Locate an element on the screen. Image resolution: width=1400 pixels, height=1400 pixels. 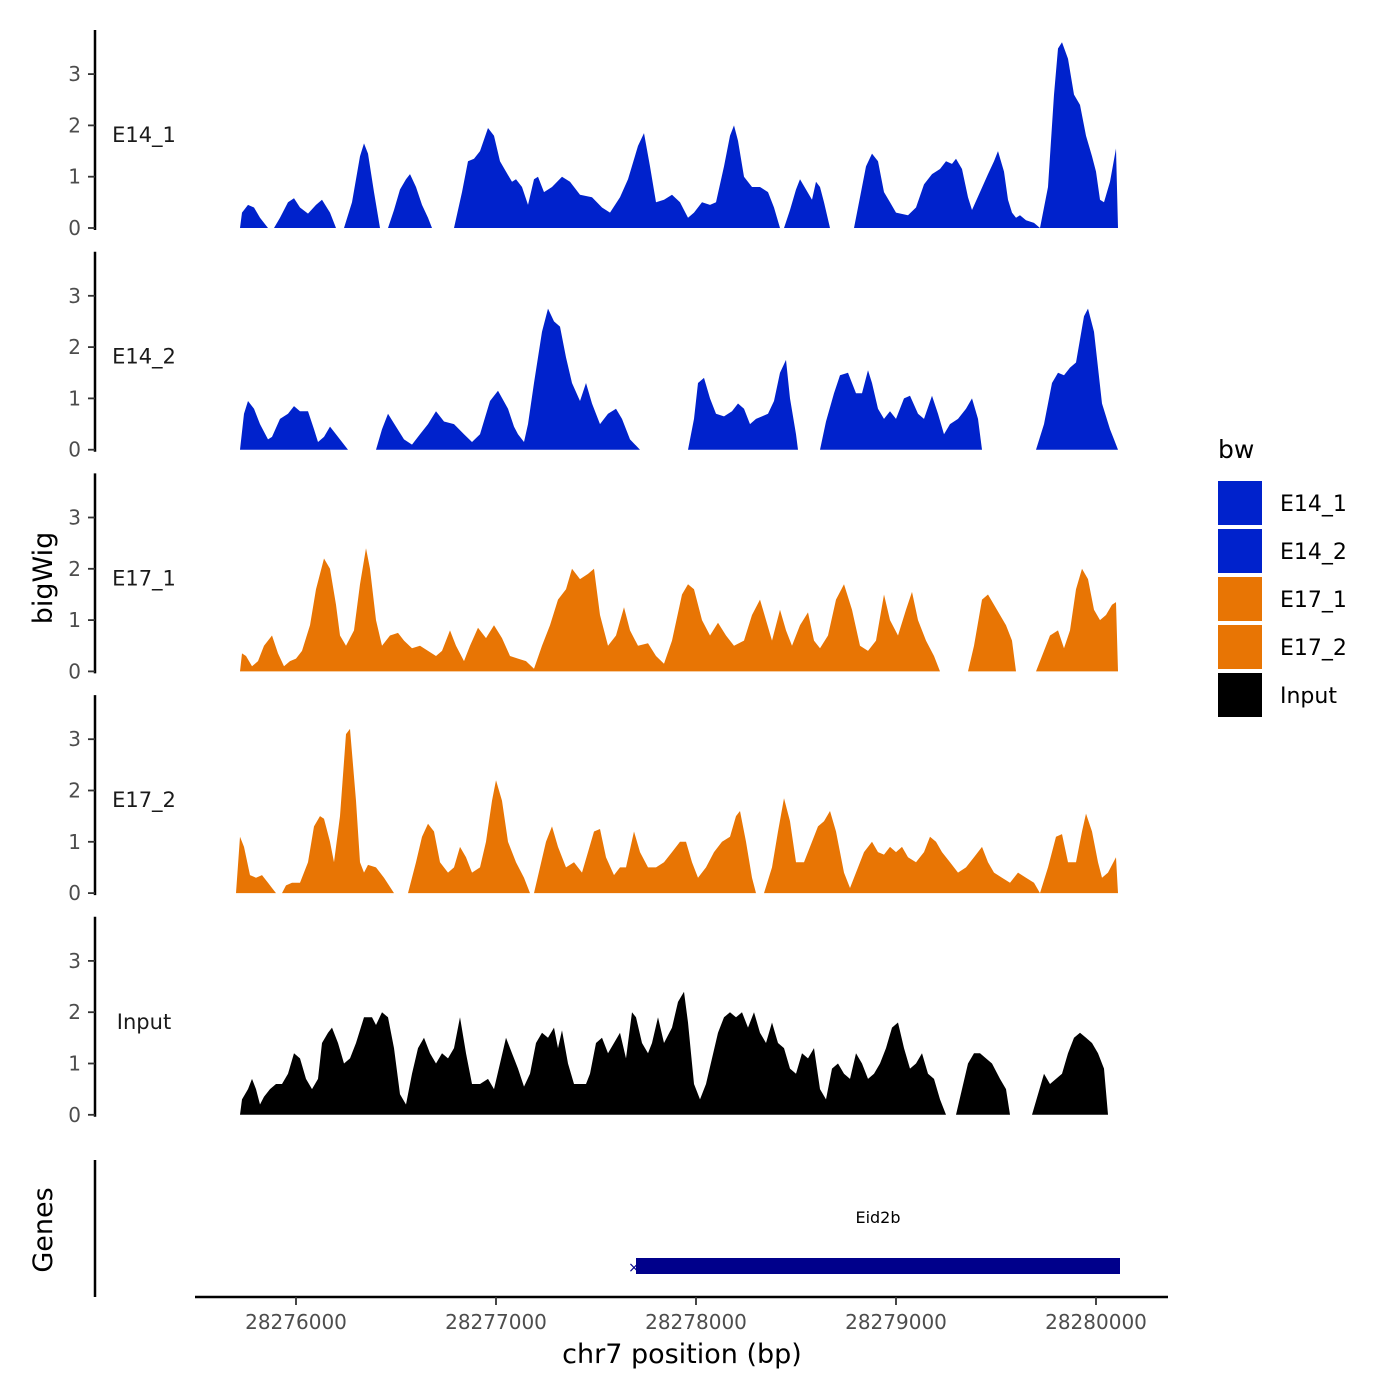
legend-label: E17_2 is located at coordinates (1313, 648).